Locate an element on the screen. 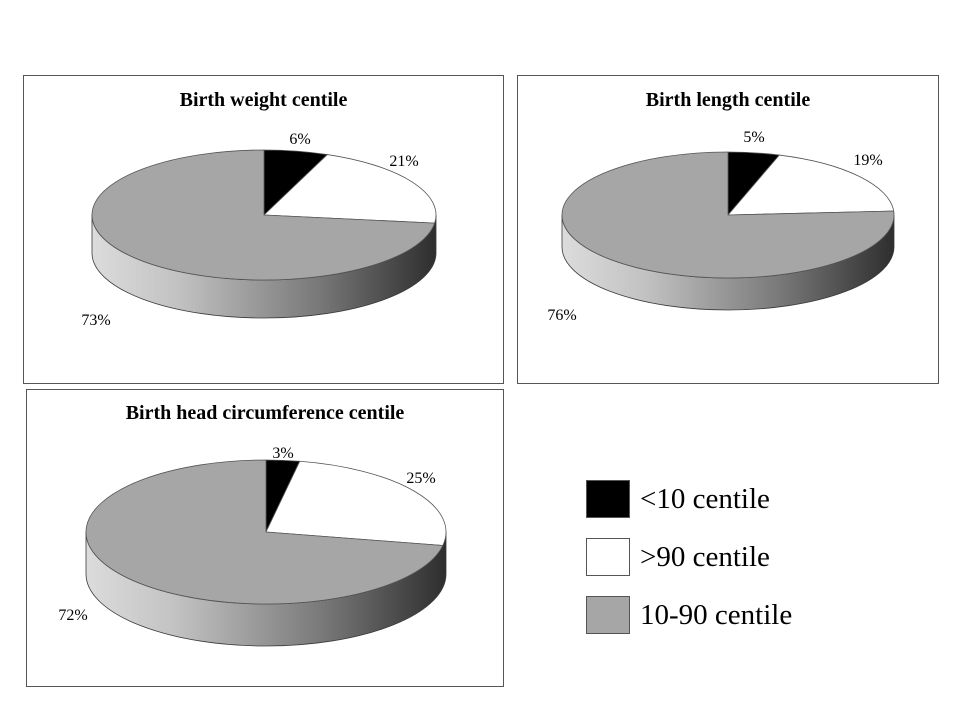 This screenshot has height=720, width=960. birth-length-pie: 5% 19% 76% is located at coordinates (721, 226).